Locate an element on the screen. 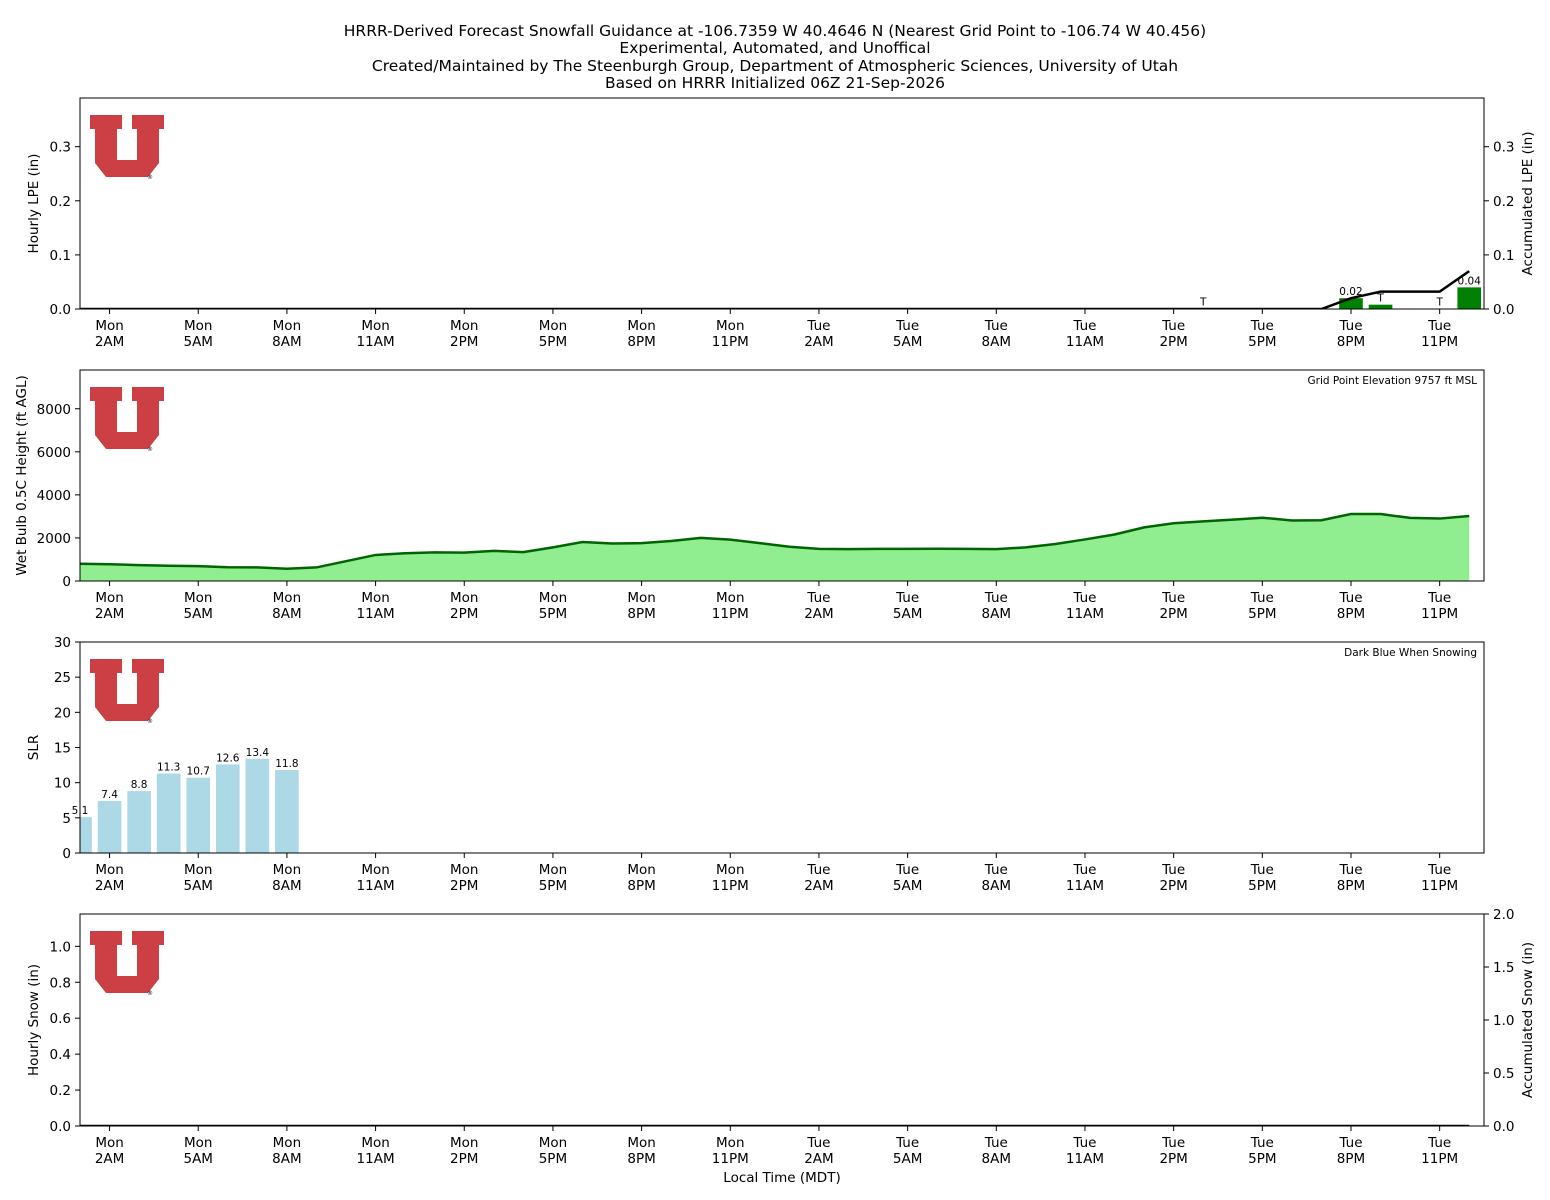 This screenshot has height=1200, width=1550. y-tick-label: 0.0 is located at coordinates (60, 310).